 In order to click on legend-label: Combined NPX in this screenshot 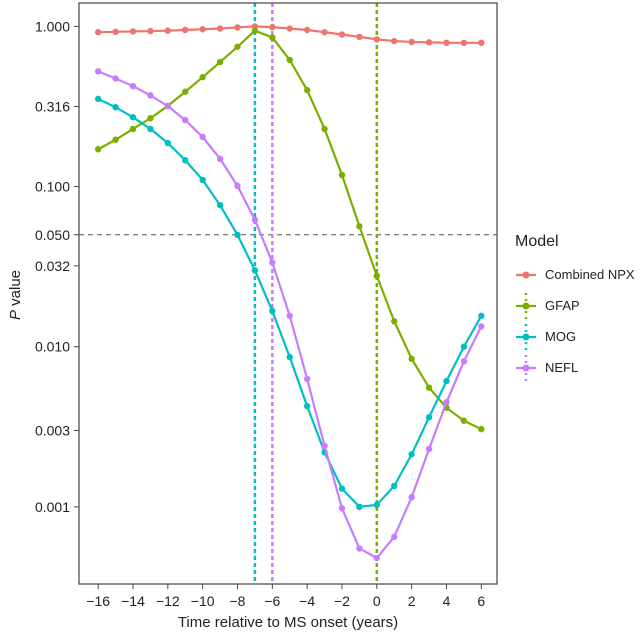, I will do `click(590, 274)`.